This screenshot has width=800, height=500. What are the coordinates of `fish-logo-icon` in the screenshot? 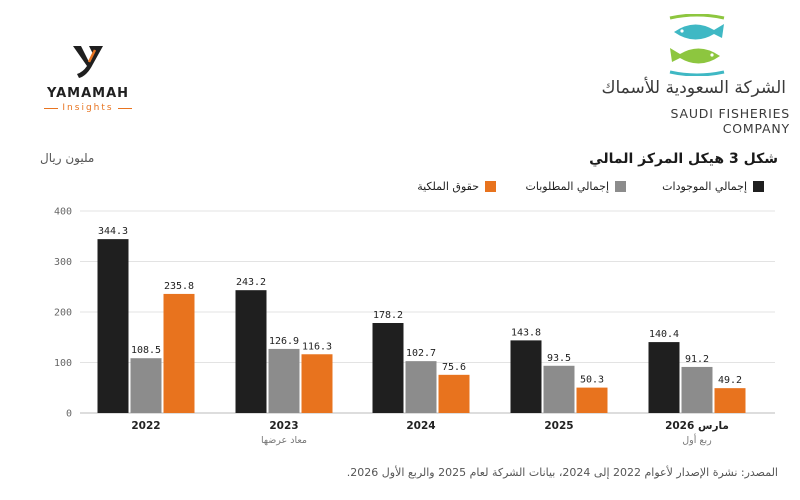 It's located at (697, 45).